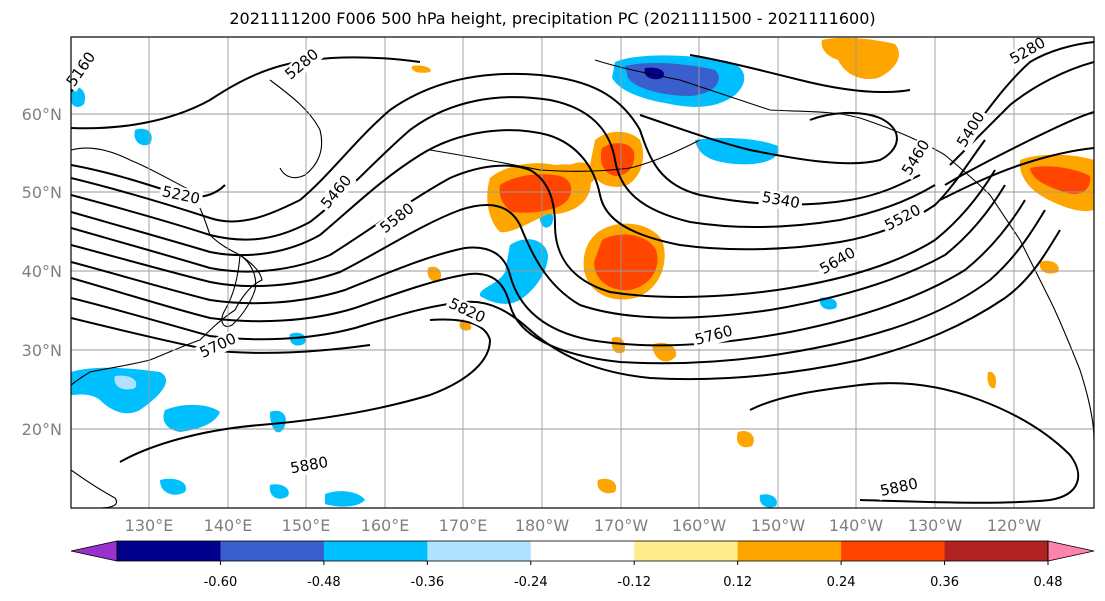 The image size is (1105, 601). What do you see at coordinates (1014, 525) in the screenshot?
I see `longitude-label: 120°W` at bounding box center [1014, 525].